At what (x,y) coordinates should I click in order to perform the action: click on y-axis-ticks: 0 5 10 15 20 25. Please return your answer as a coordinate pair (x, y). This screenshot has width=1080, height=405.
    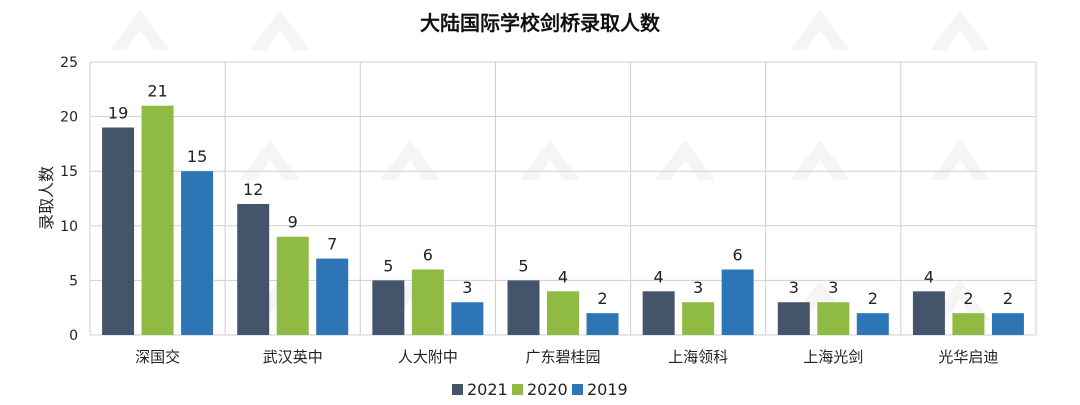
    Looking at the image, I should click on (69, 199).